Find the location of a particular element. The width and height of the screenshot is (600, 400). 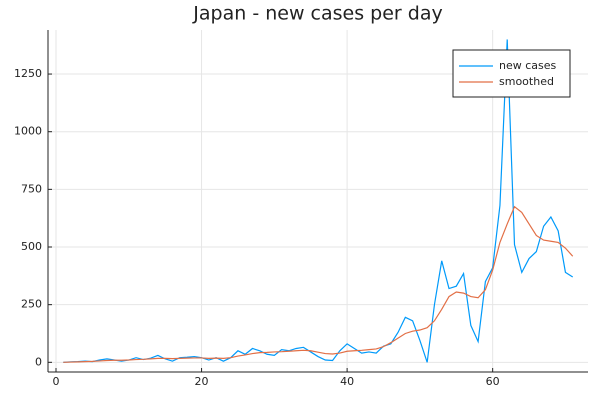

y-tick-label: 0 is located at coordinates (38, 361).